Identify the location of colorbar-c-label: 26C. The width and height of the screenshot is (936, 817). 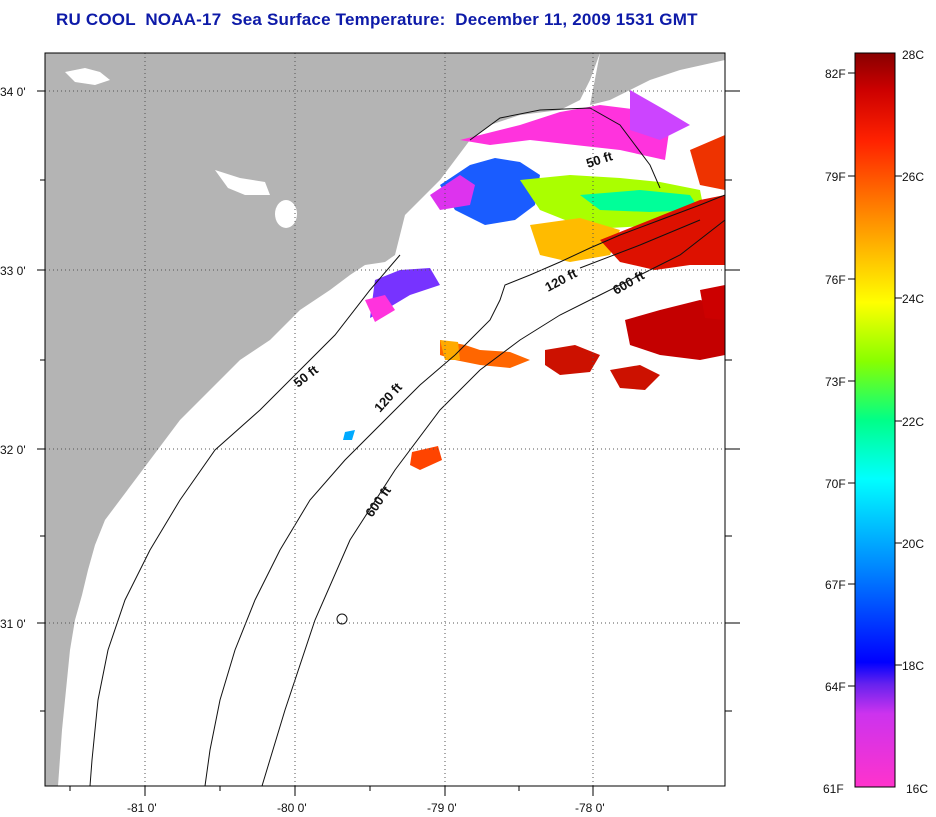
(913, 177).